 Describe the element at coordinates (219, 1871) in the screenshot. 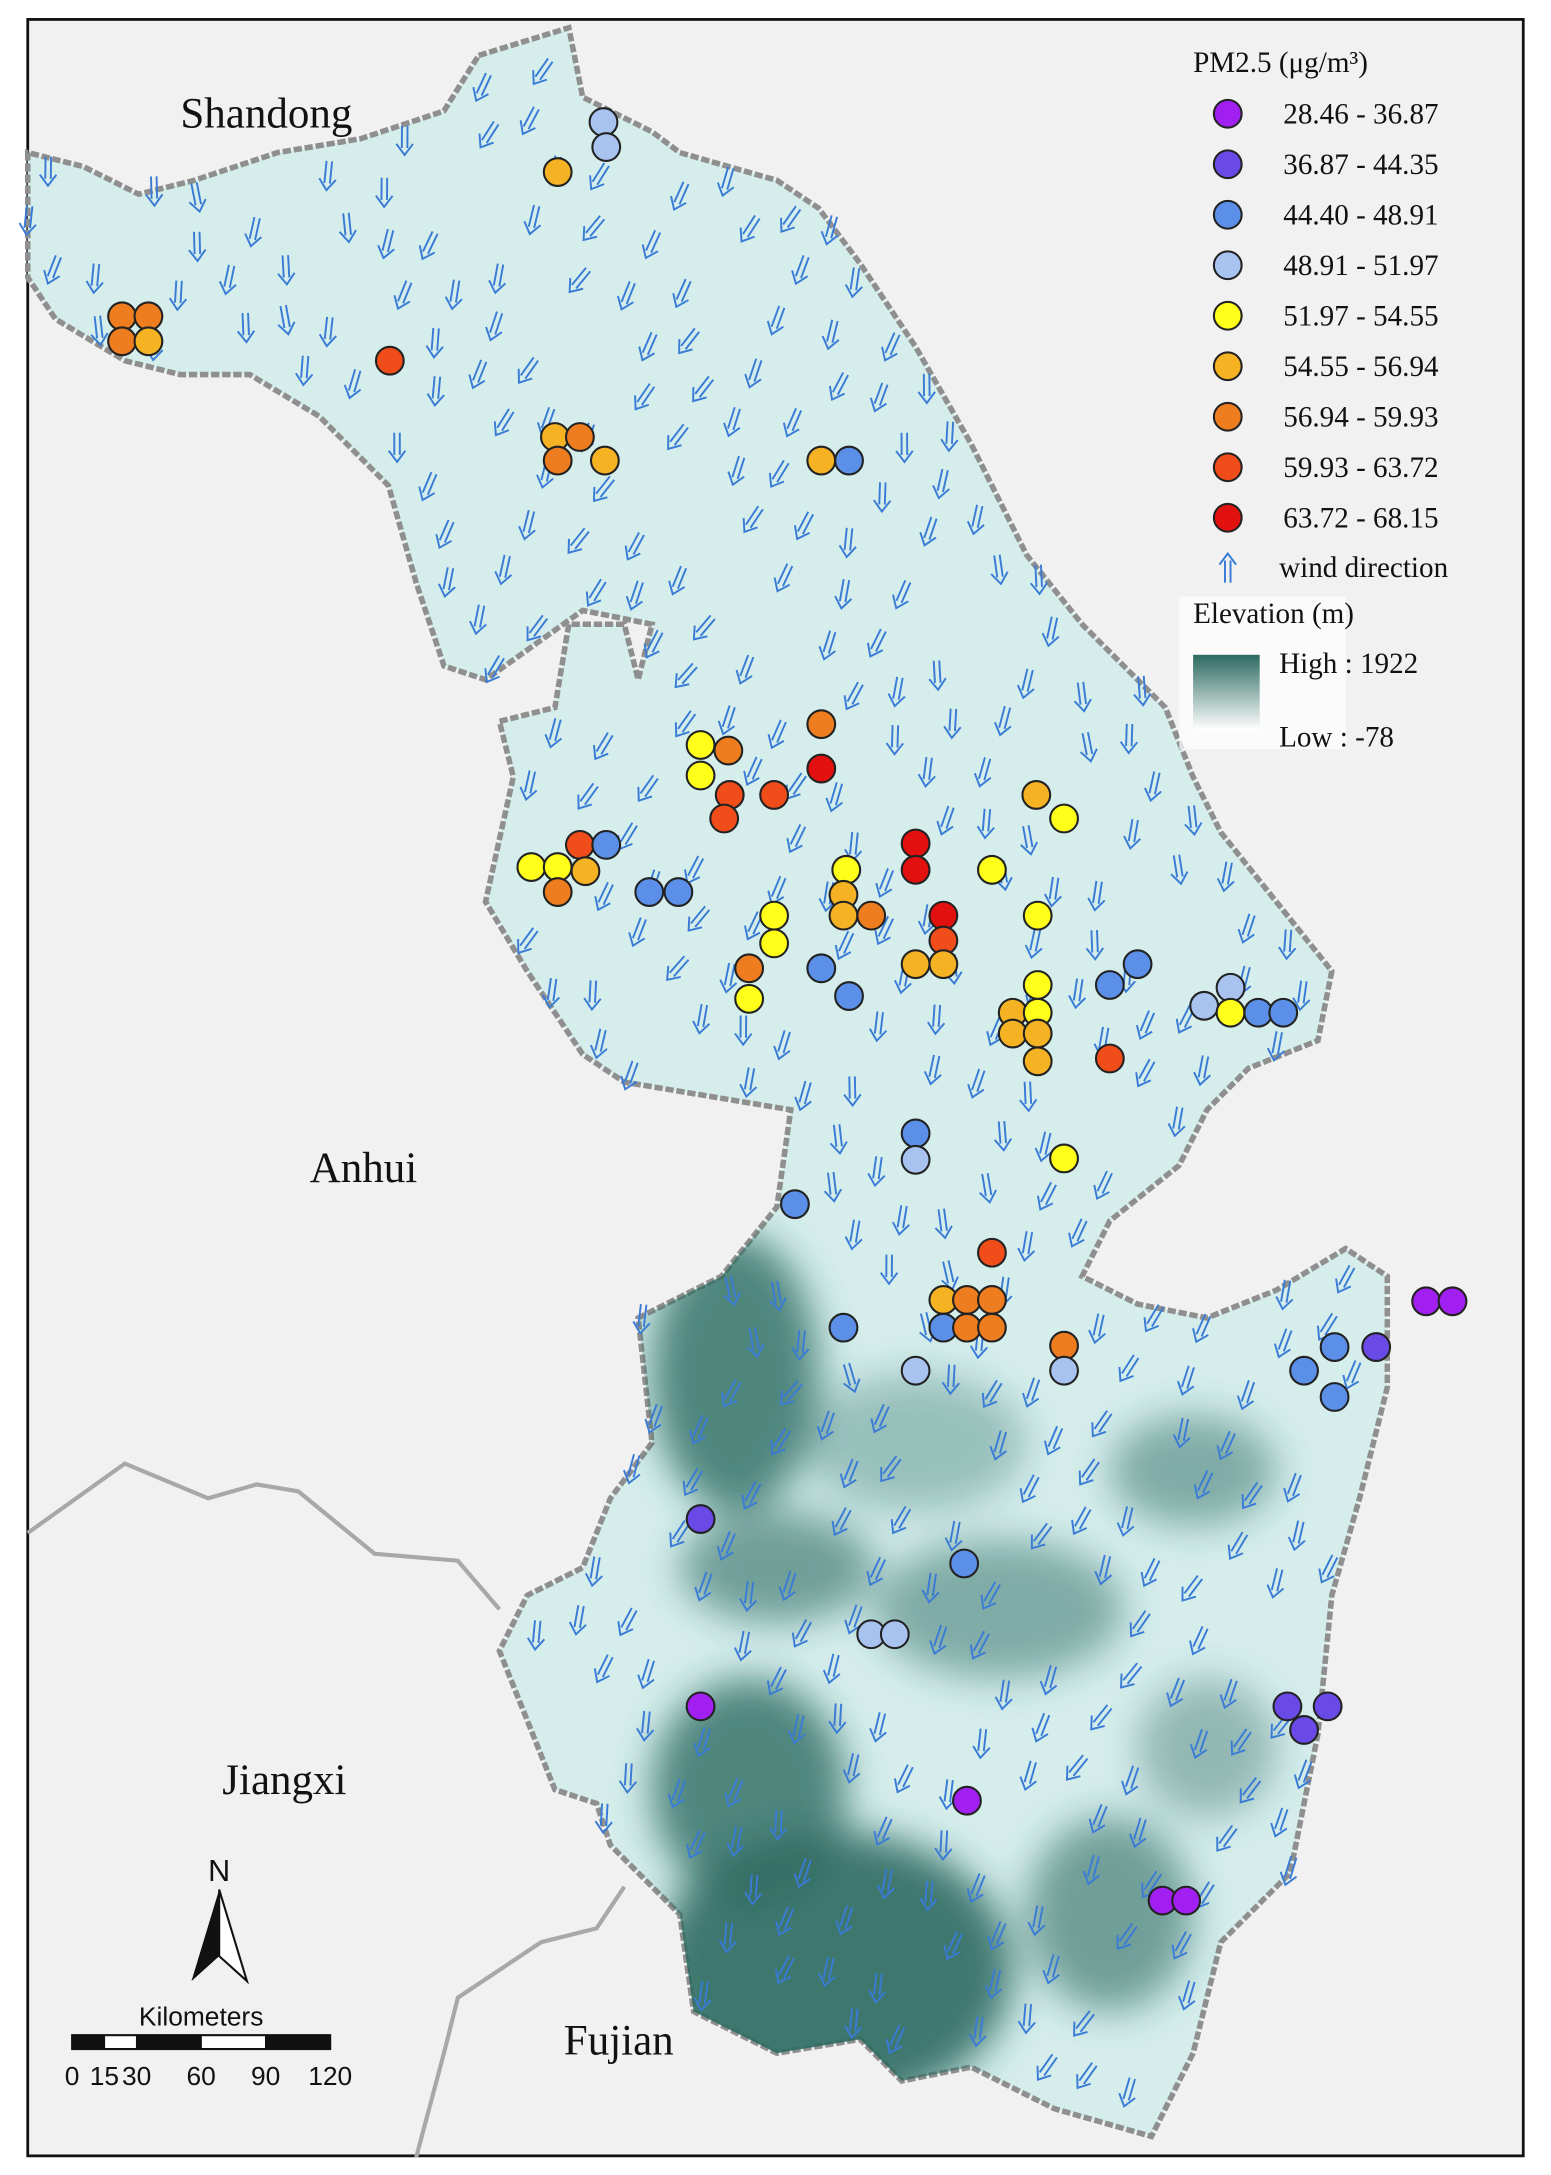

I see `north-label: N` at that location.